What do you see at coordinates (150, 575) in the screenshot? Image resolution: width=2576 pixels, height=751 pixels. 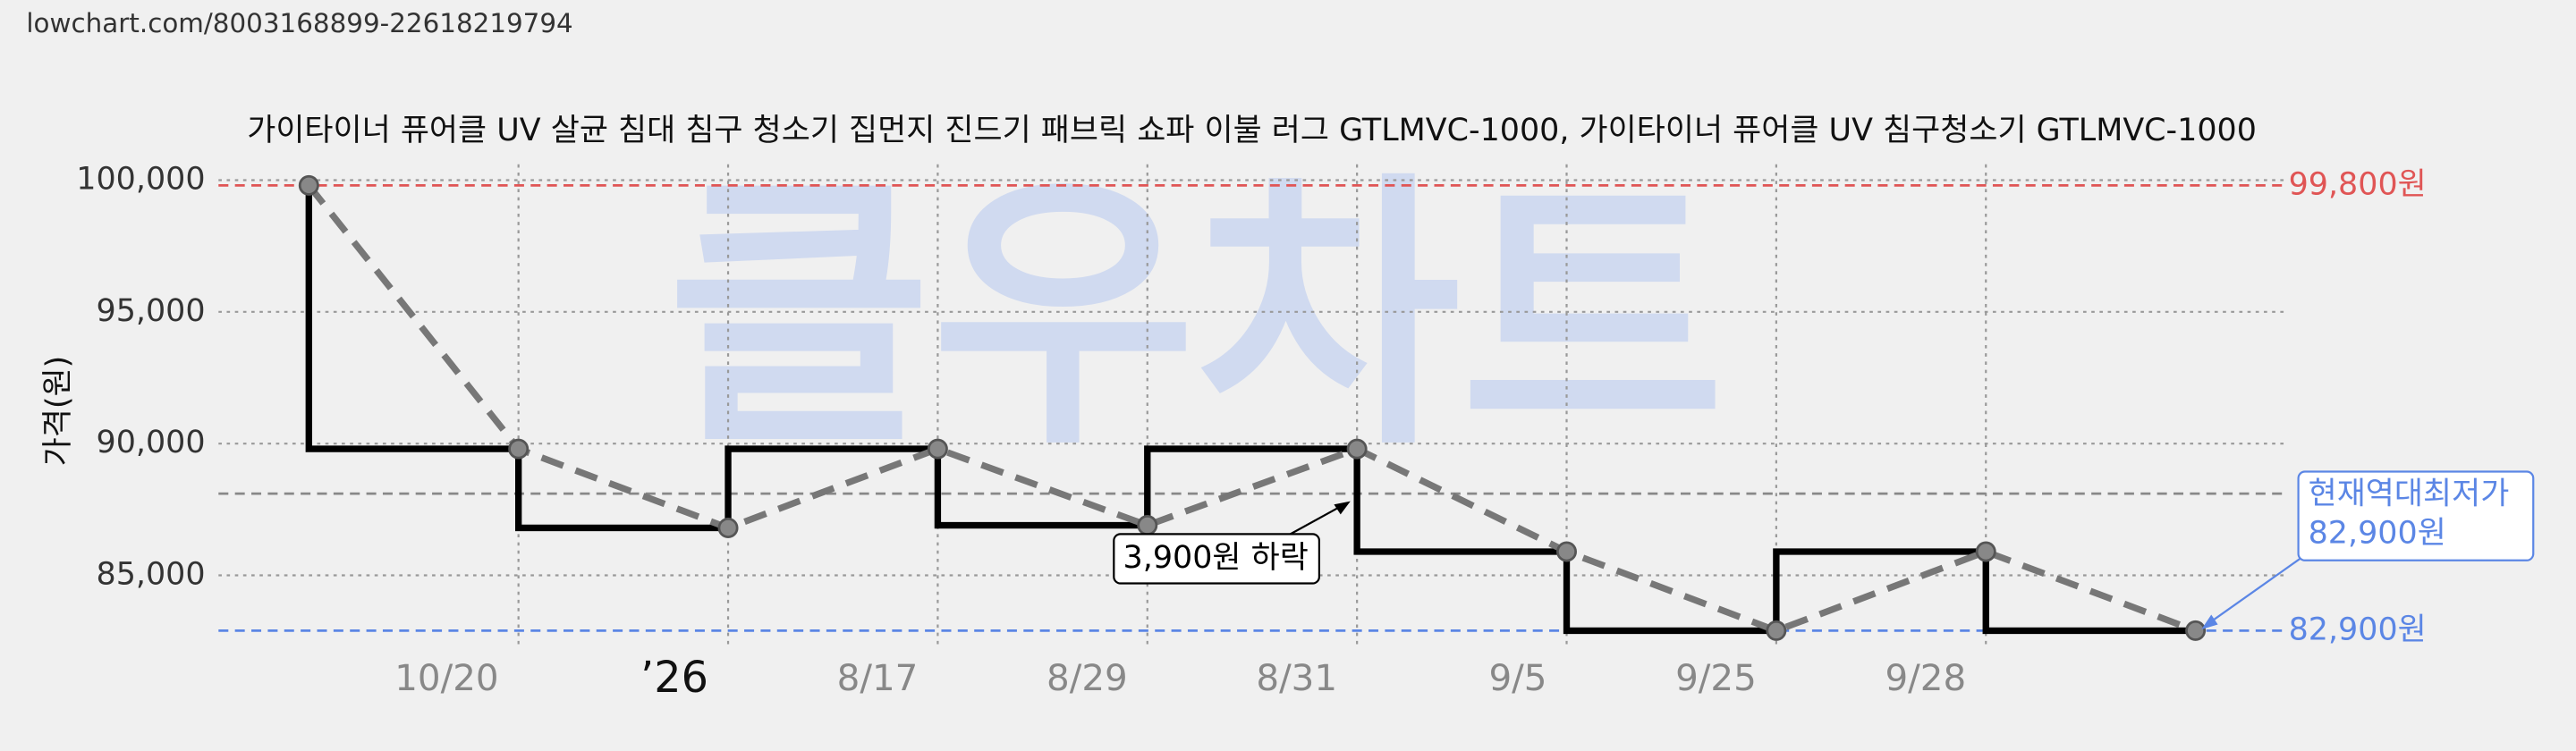 I see `y-tick-label: 85,000` at bounding box center [150, 575].